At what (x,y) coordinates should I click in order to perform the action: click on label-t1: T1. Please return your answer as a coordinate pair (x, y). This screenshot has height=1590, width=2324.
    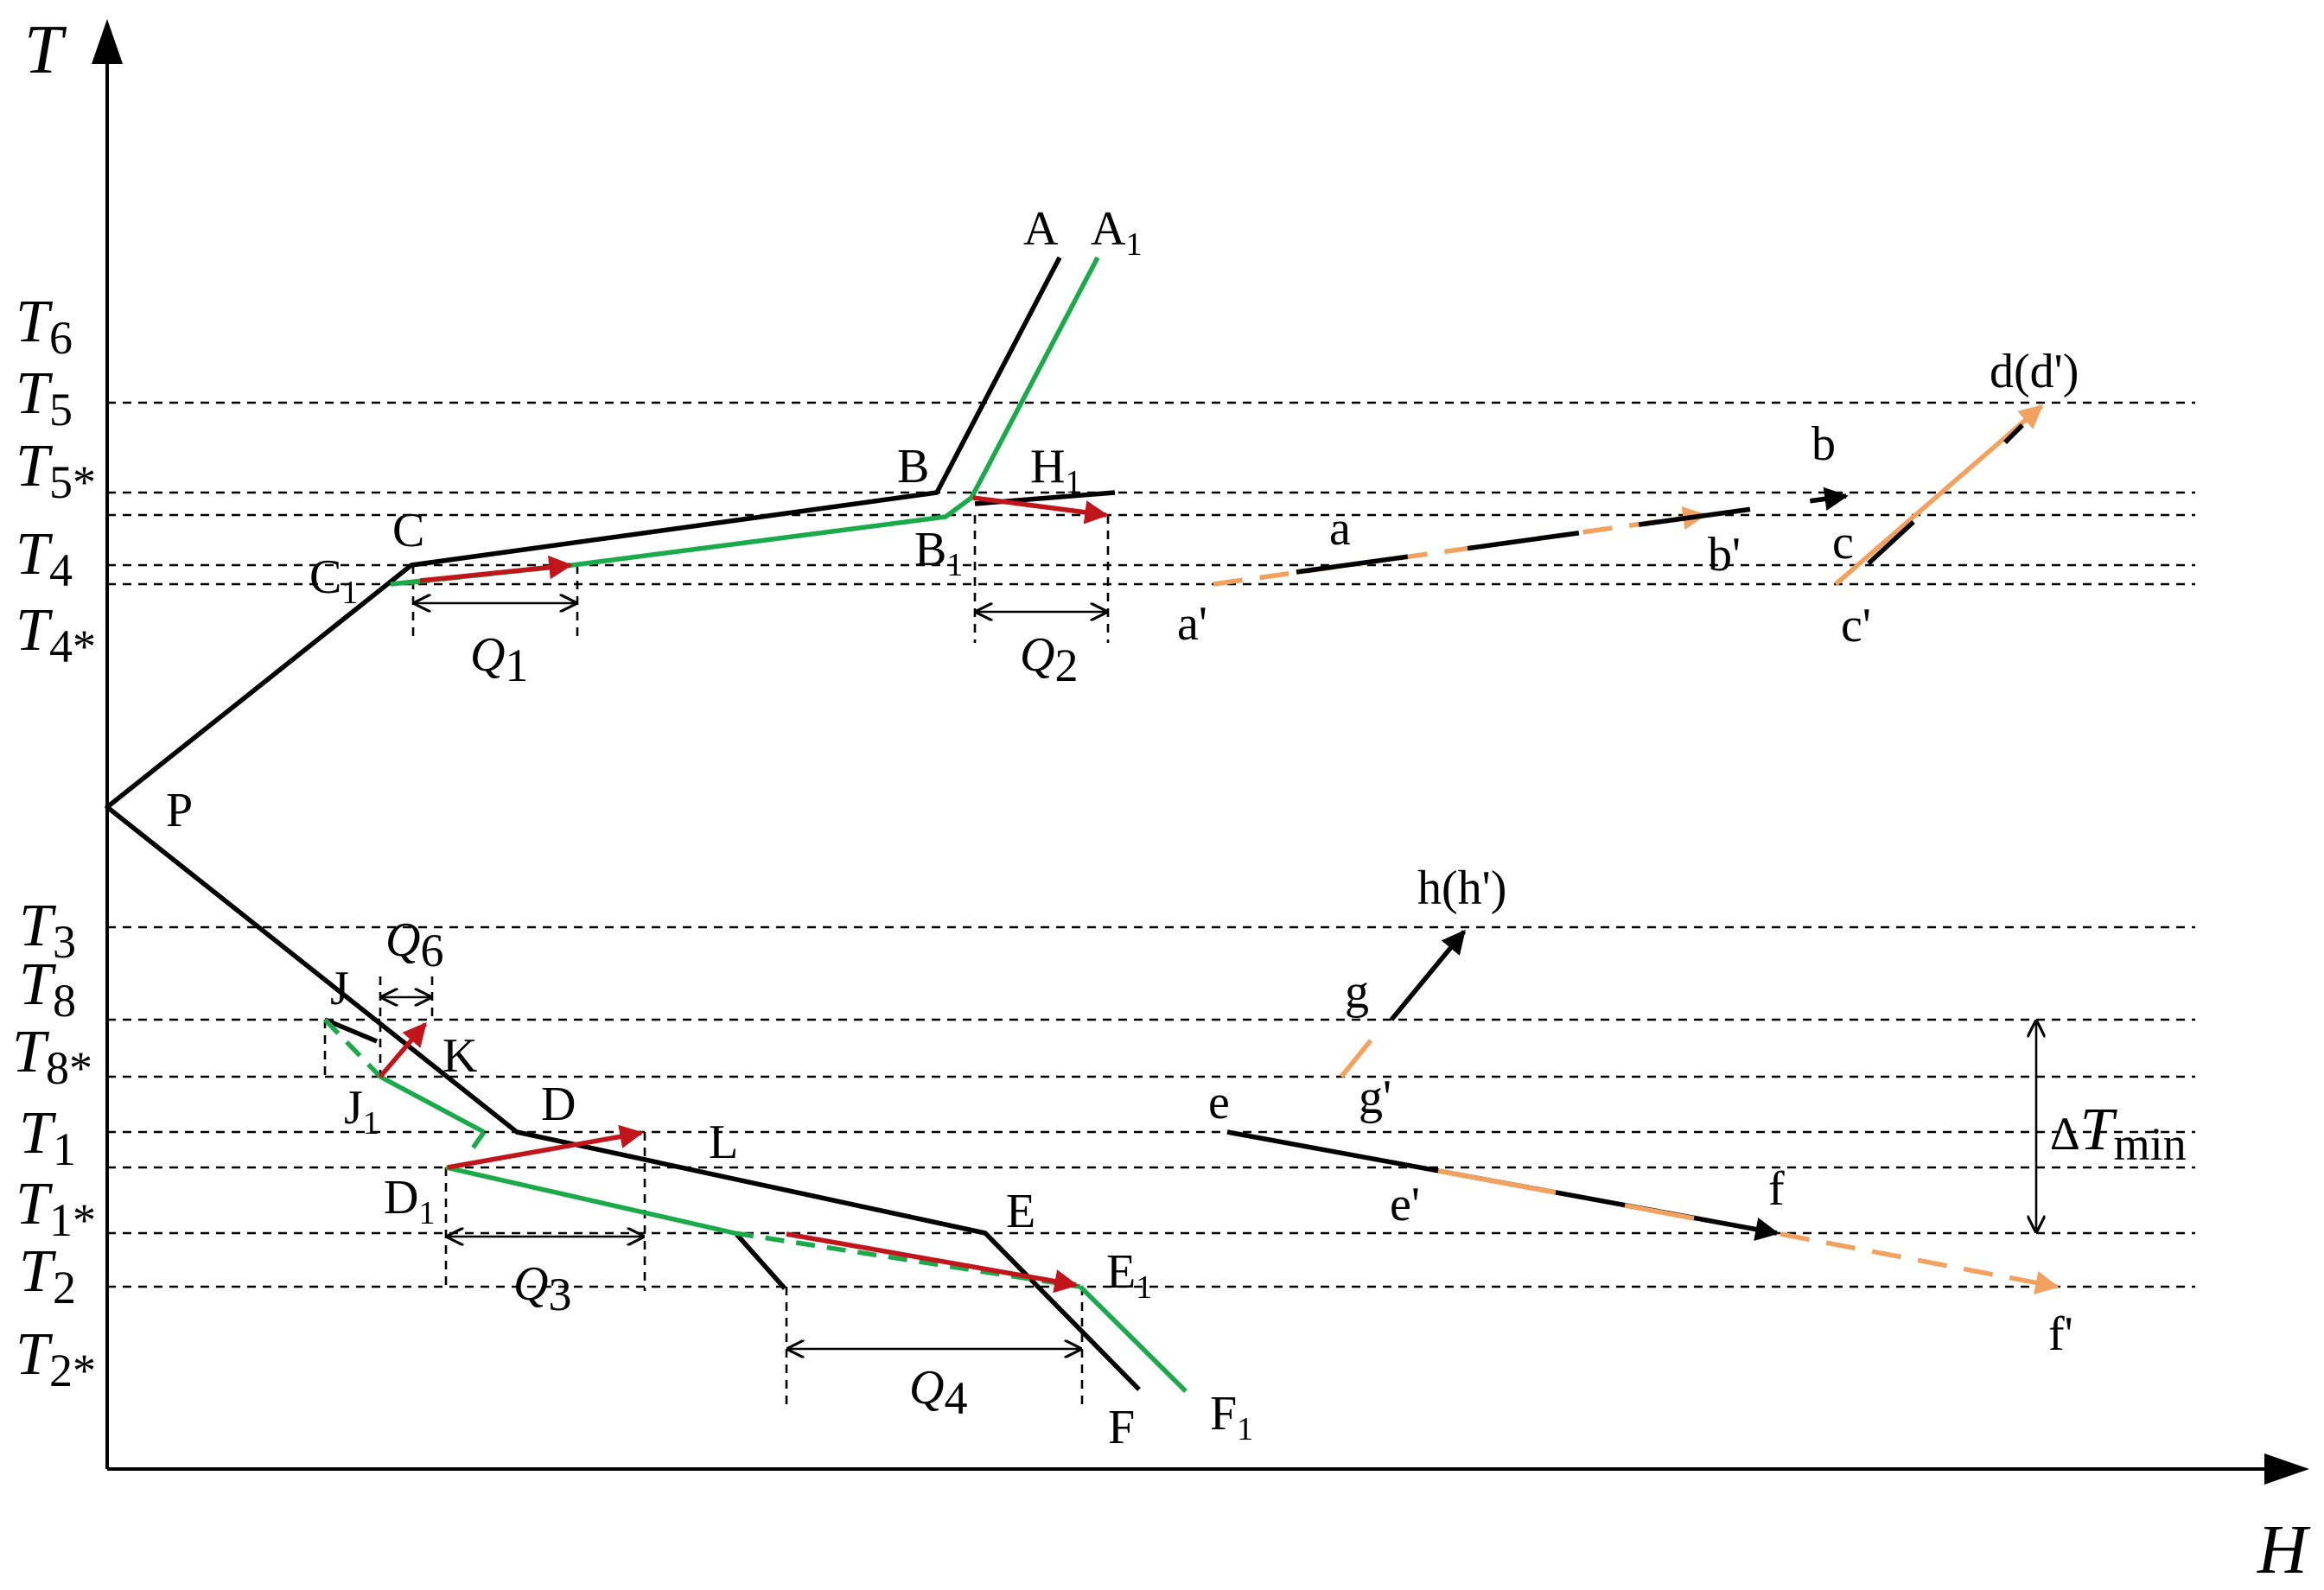
    Looking at the image, I should click on (48, 1137).